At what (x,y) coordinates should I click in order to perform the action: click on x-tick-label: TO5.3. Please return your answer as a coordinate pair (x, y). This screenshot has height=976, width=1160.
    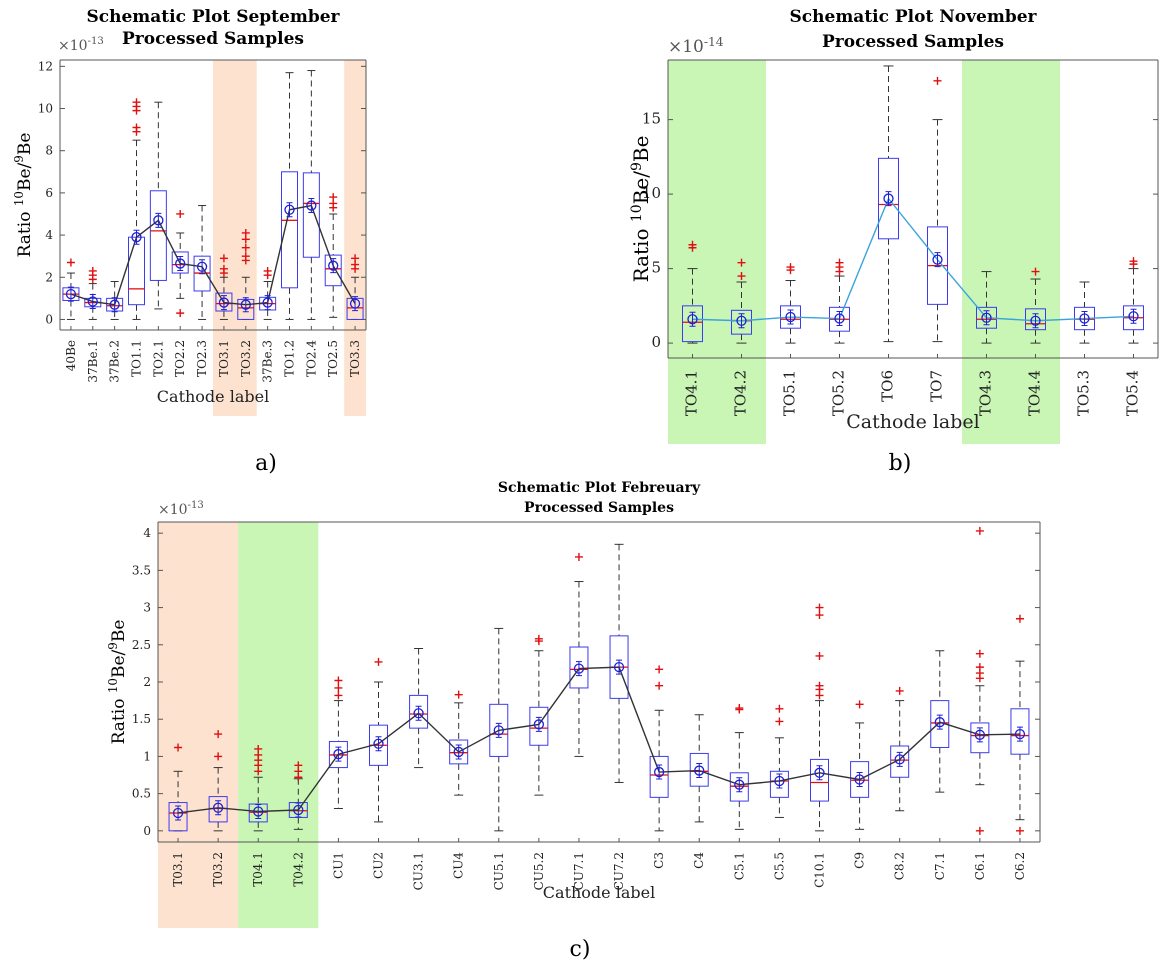
    Looking at the image, I should click on (1084, 393).